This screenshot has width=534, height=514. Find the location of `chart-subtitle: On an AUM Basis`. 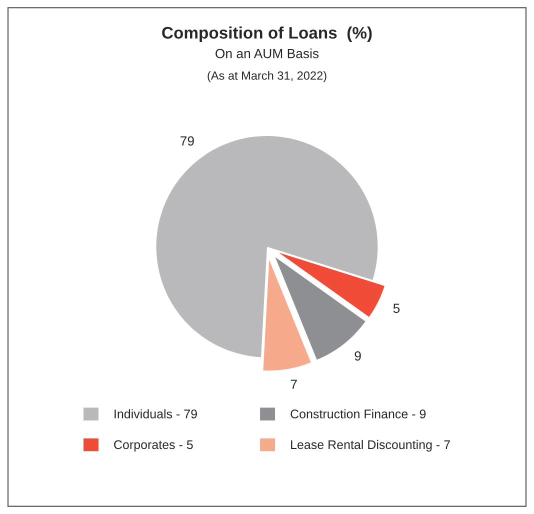

chart-subtitle: On an AUM Basis is located at coordinates (267, 53).